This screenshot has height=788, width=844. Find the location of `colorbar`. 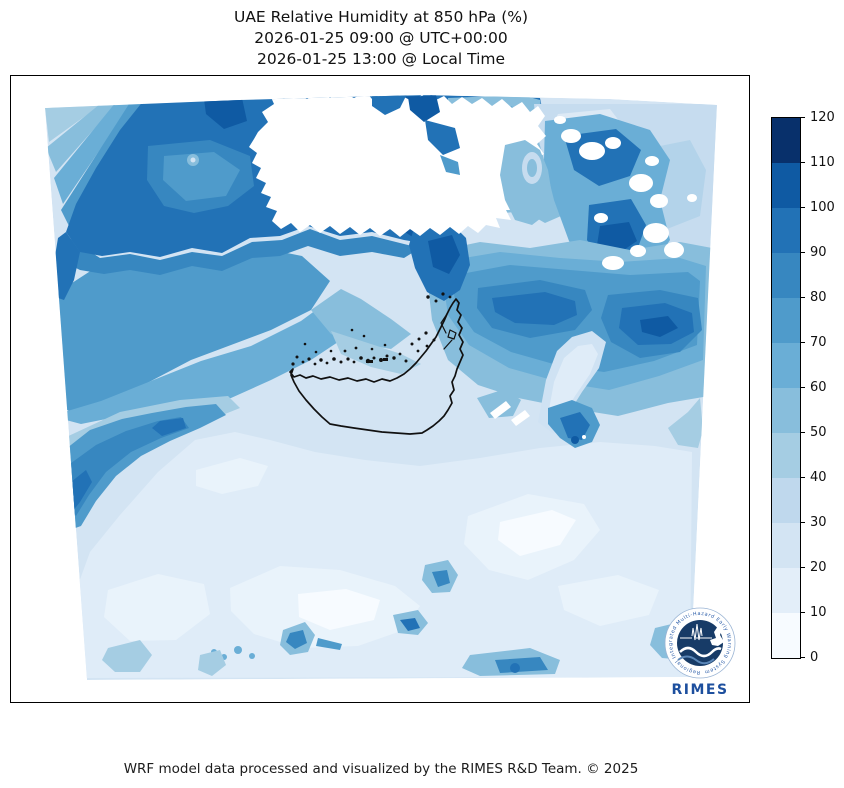

colorbar is located at coordinates (786, 388).